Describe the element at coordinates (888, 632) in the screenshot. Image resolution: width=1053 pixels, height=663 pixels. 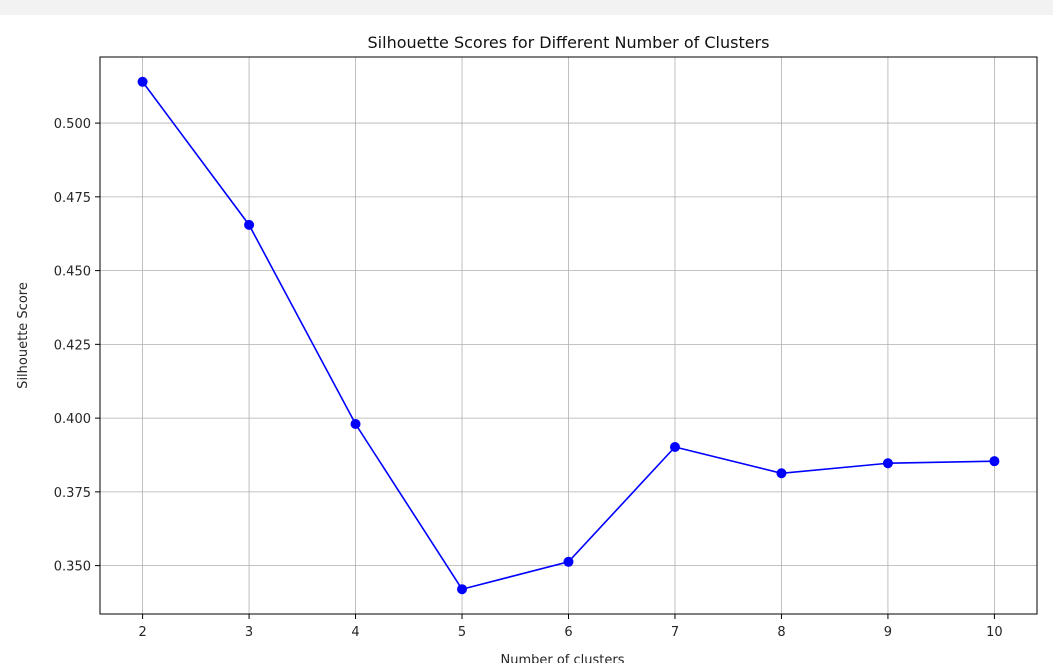
I see `x-tick-label: 9` at that location.